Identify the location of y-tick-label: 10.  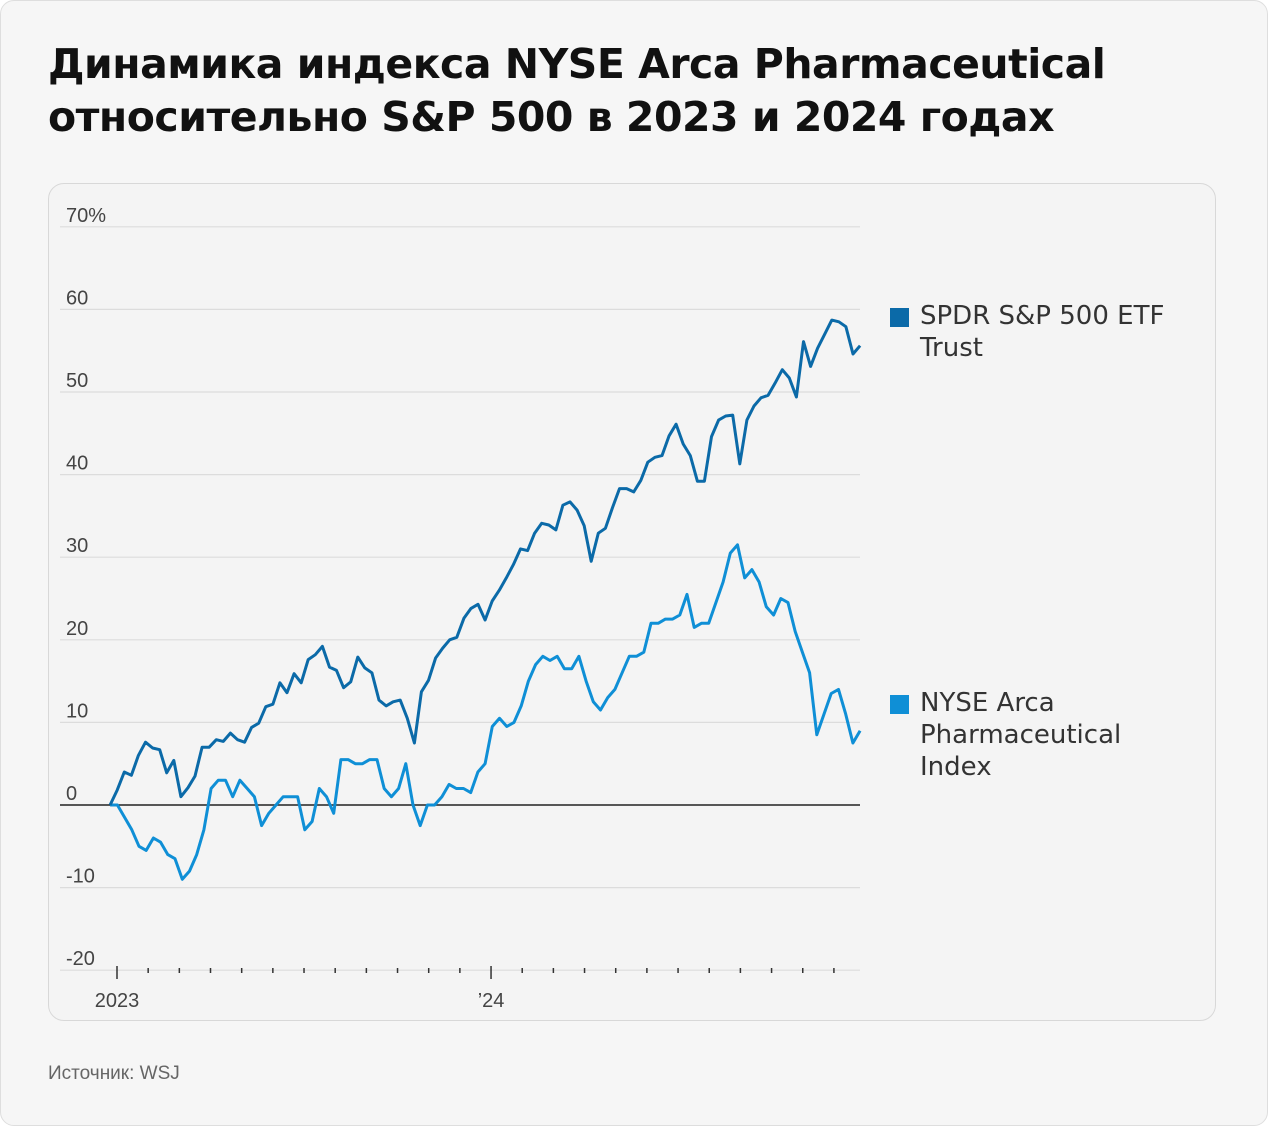
(77, 711).